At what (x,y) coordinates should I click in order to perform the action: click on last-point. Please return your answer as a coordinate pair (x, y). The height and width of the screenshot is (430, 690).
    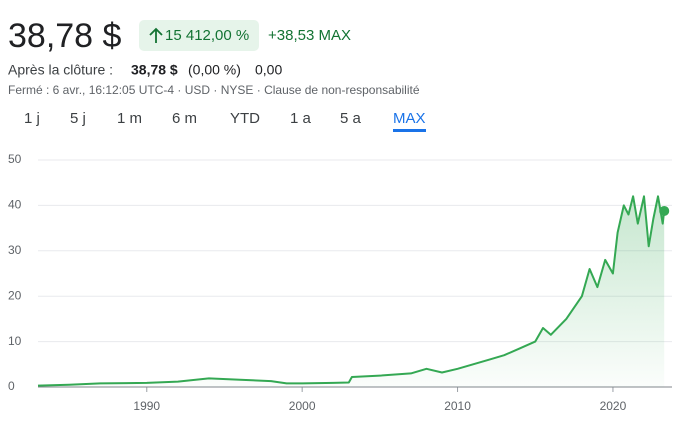
    Looking at the image, I should click on (664, 210).